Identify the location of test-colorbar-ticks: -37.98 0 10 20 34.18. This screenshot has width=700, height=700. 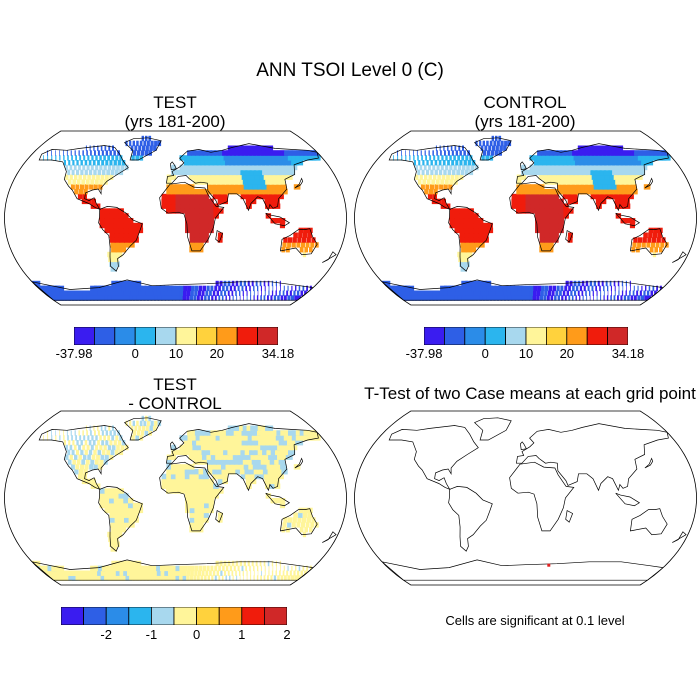
(175, 355).